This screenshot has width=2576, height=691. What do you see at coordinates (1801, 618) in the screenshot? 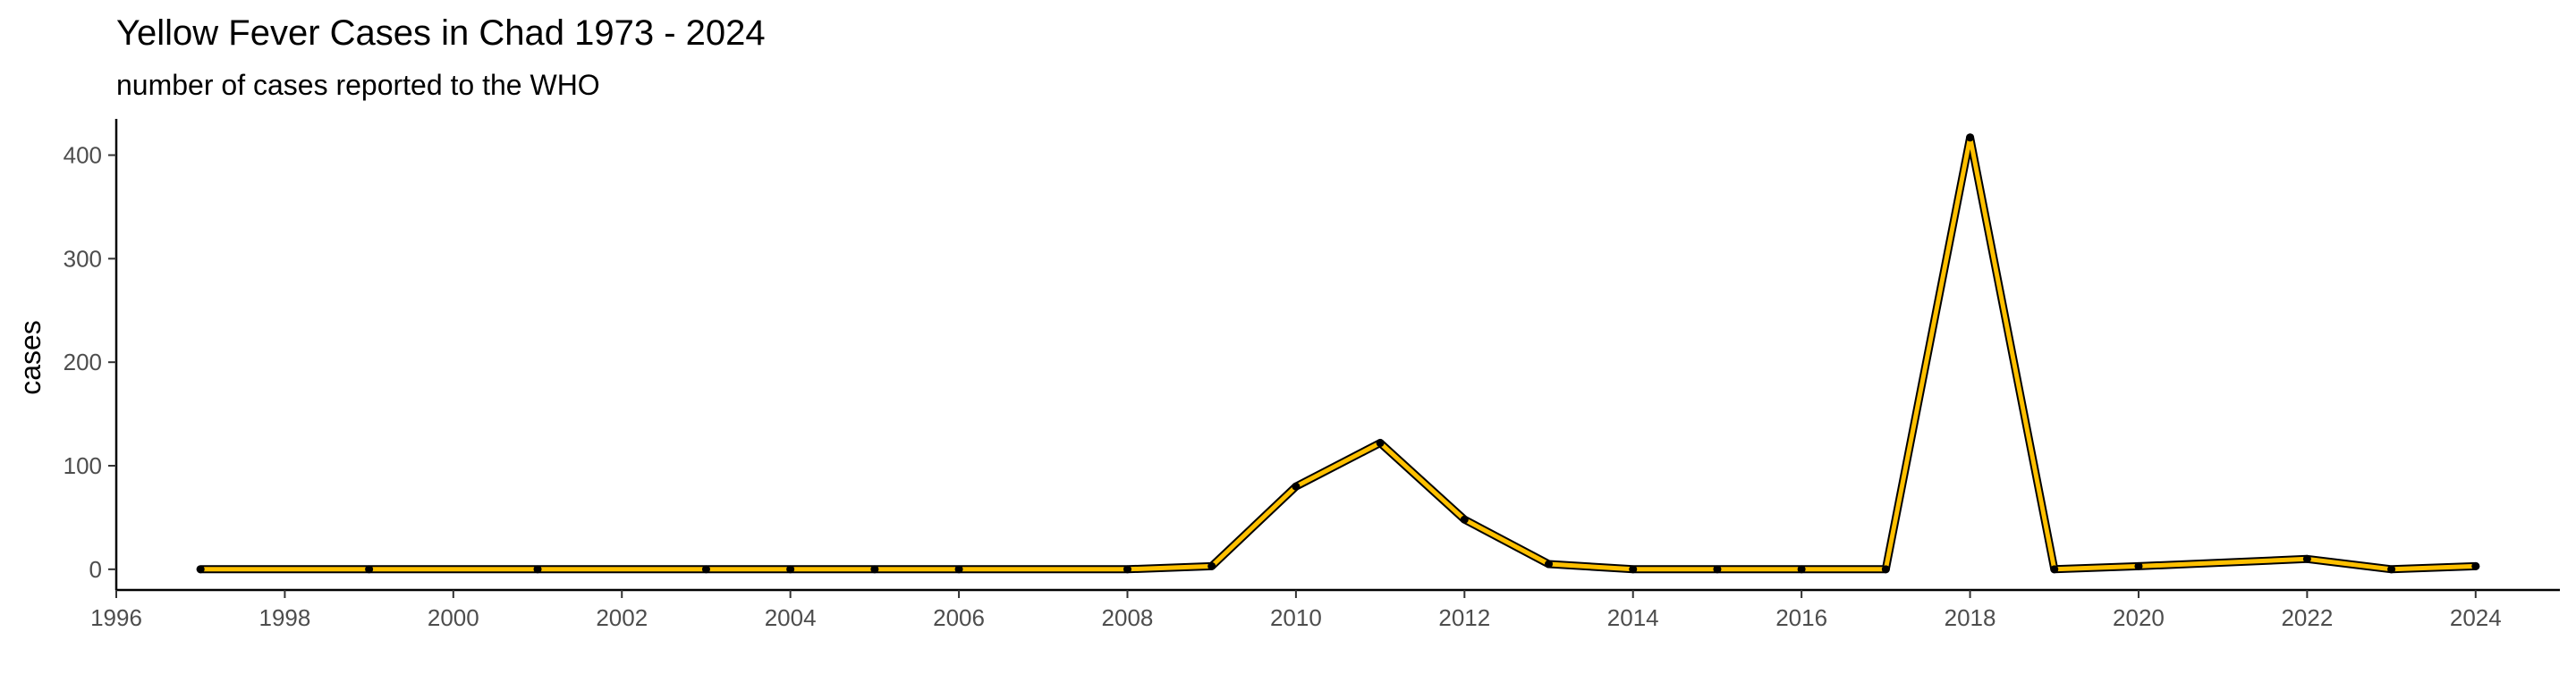
I see `x-tick-label: 2016` at bounding box center [1801, 618].